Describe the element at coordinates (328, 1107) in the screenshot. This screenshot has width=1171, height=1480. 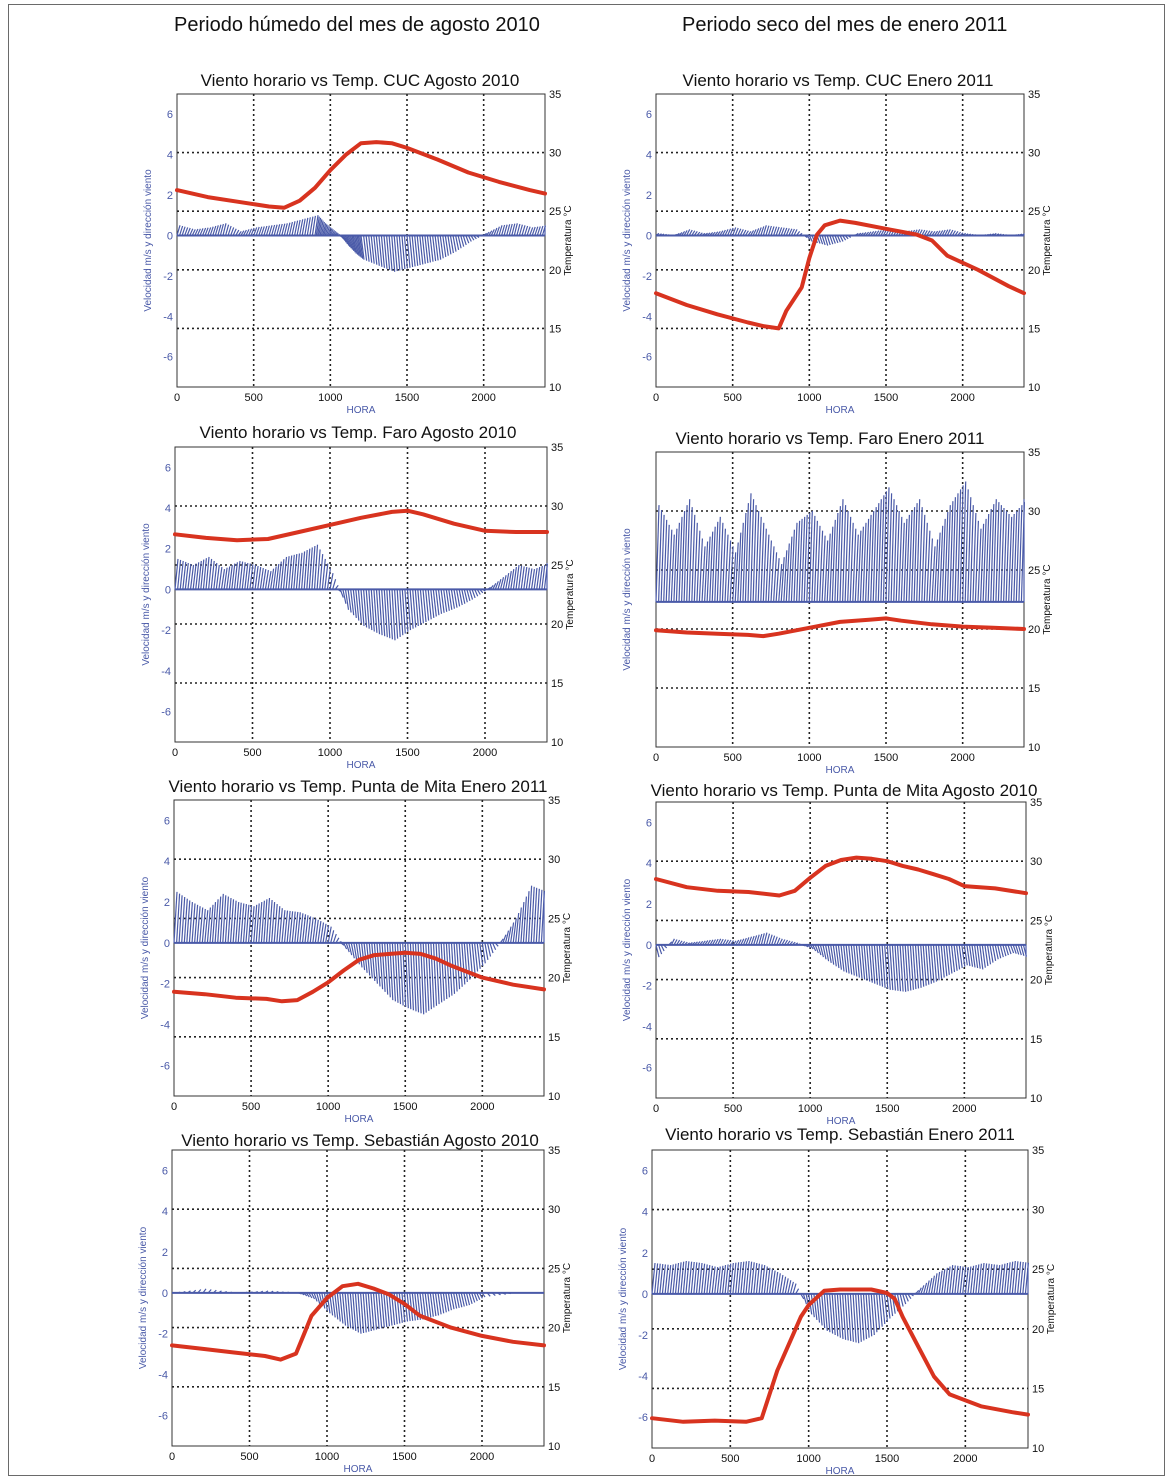
I see `x-tick-label: 1000` at that location.